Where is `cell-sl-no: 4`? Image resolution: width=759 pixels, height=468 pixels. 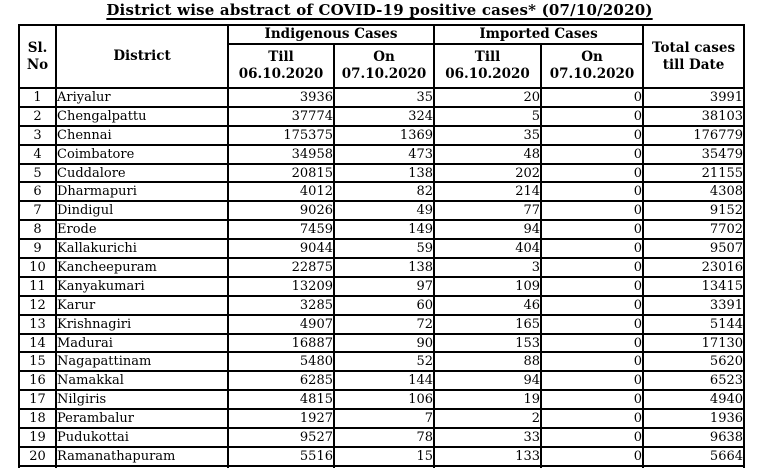
cell-sl-no: 4 is located at coordinates (37, 154).